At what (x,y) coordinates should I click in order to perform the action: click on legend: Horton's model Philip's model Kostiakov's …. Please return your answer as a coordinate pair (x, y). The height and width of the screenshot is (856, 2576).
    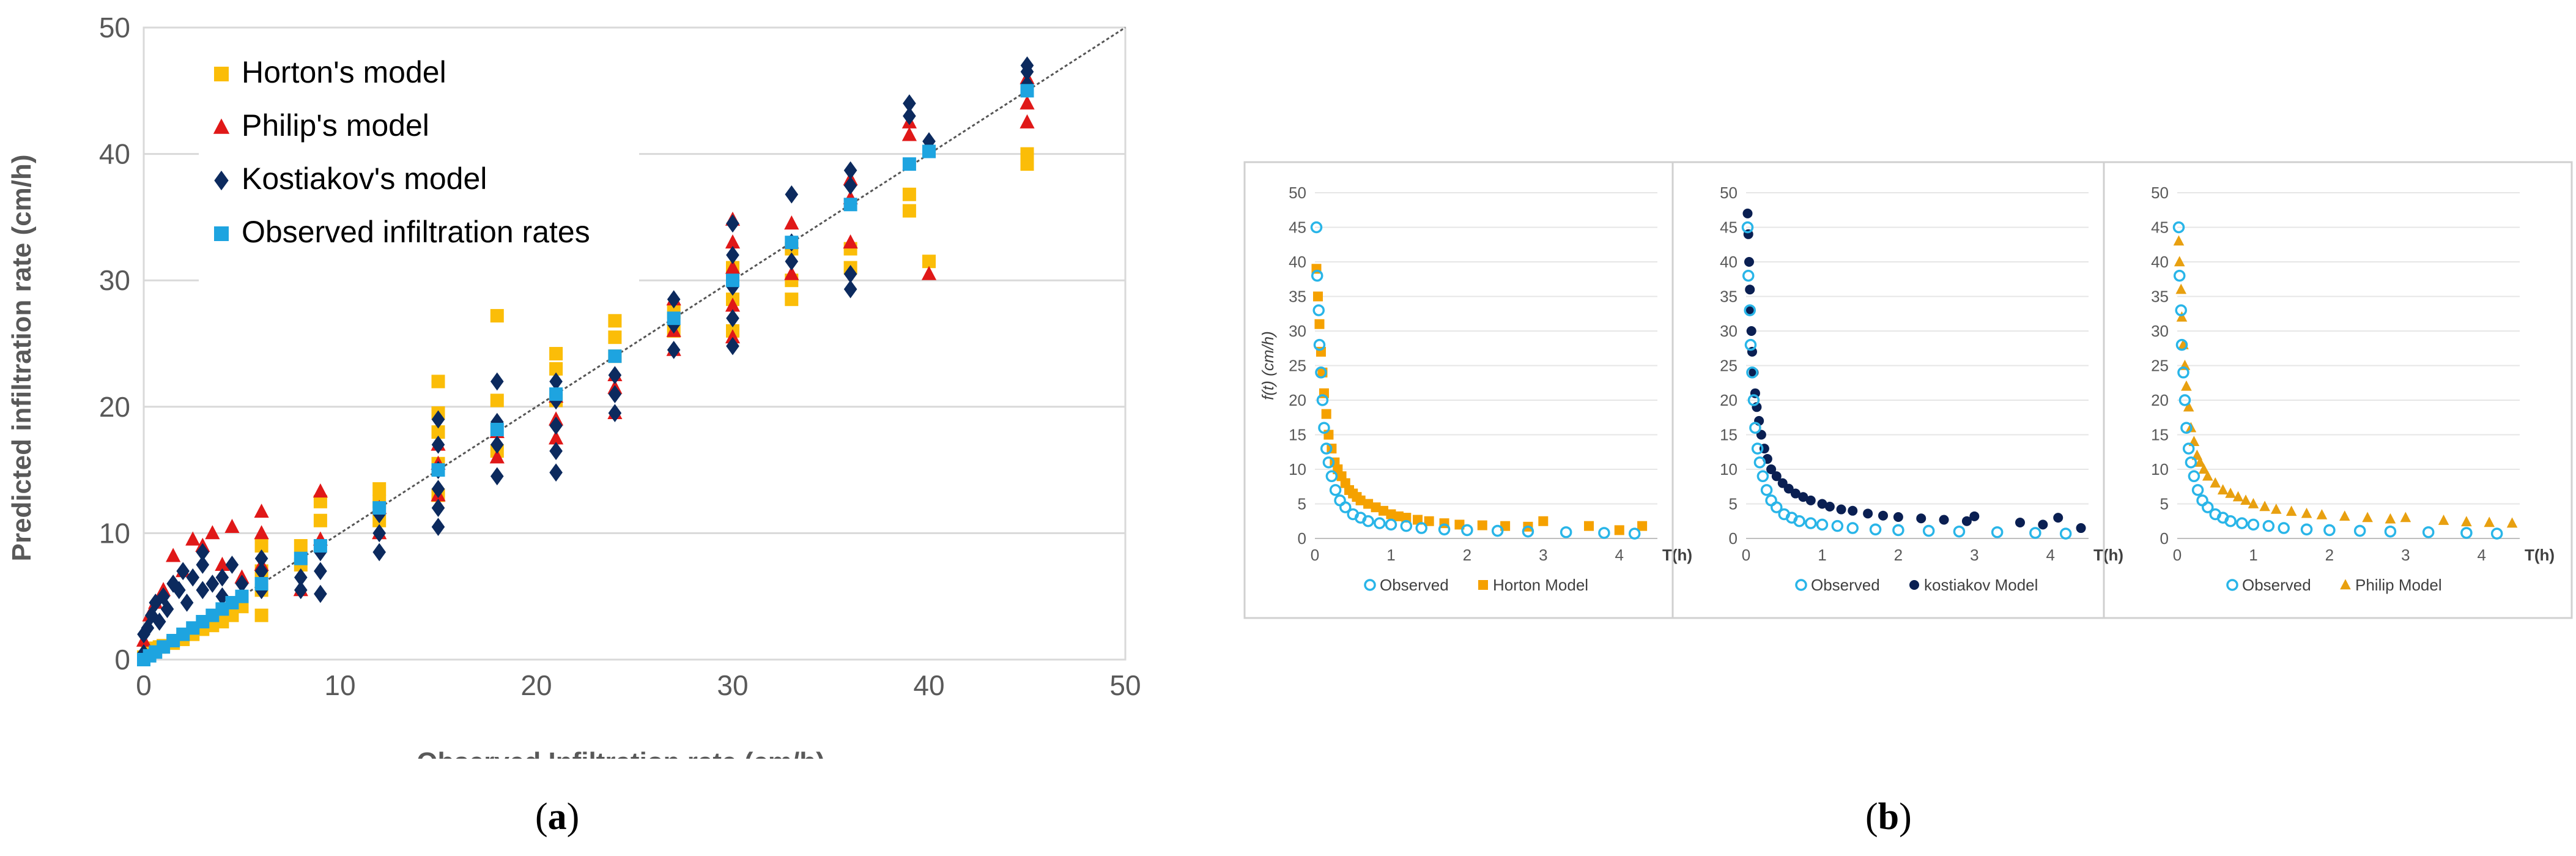
    Looking at the image, I should click on (419, 165).